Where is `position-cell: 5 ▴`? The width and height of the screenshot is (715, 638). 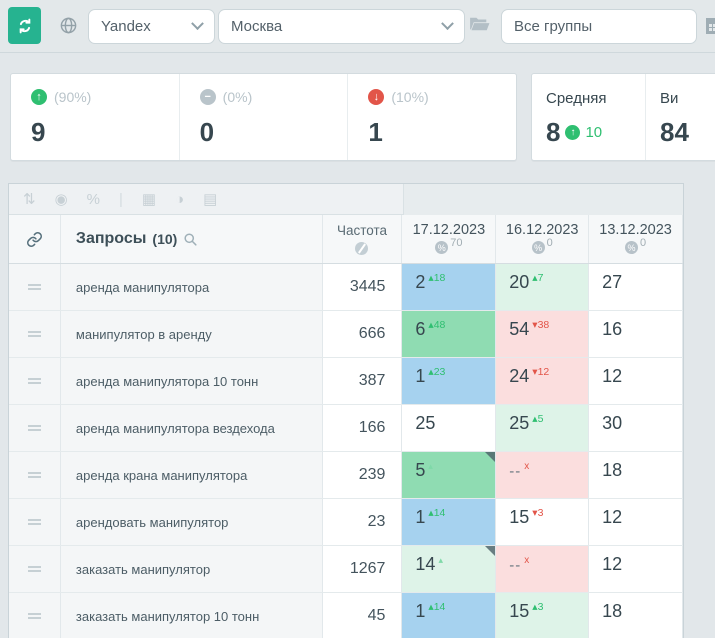
position-cell: 5 ▴ is located at coordinates (449, 475).